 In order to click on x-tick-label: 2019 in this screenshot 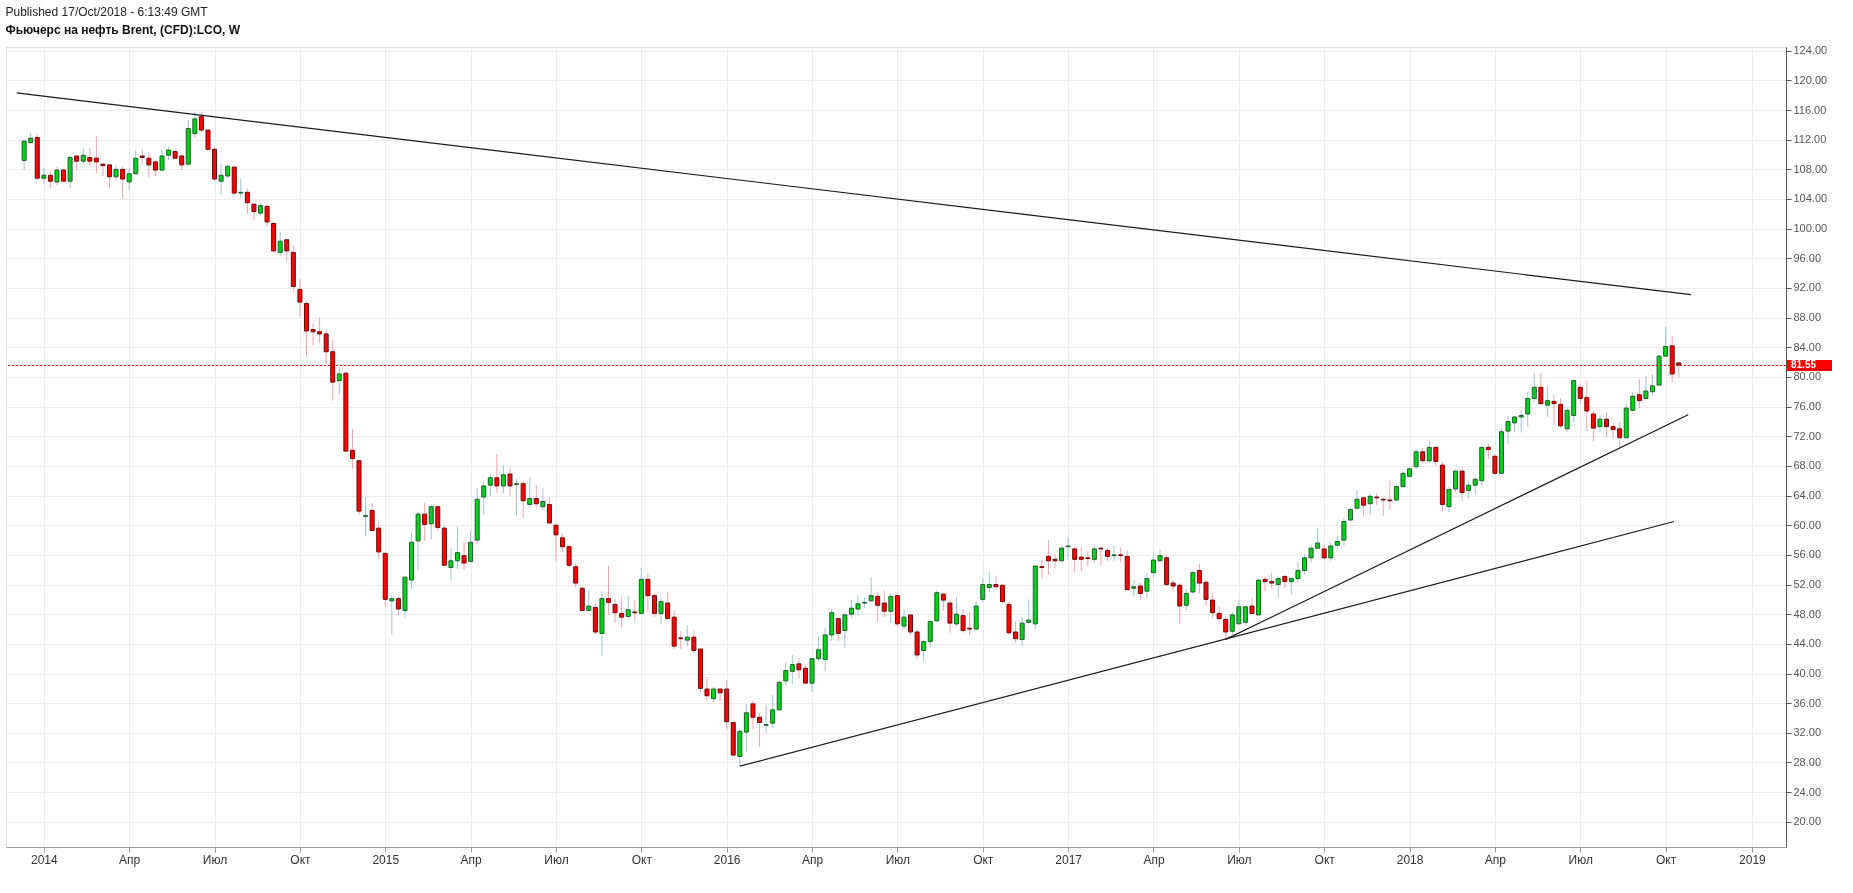, I will do `click(1753, 859)`.